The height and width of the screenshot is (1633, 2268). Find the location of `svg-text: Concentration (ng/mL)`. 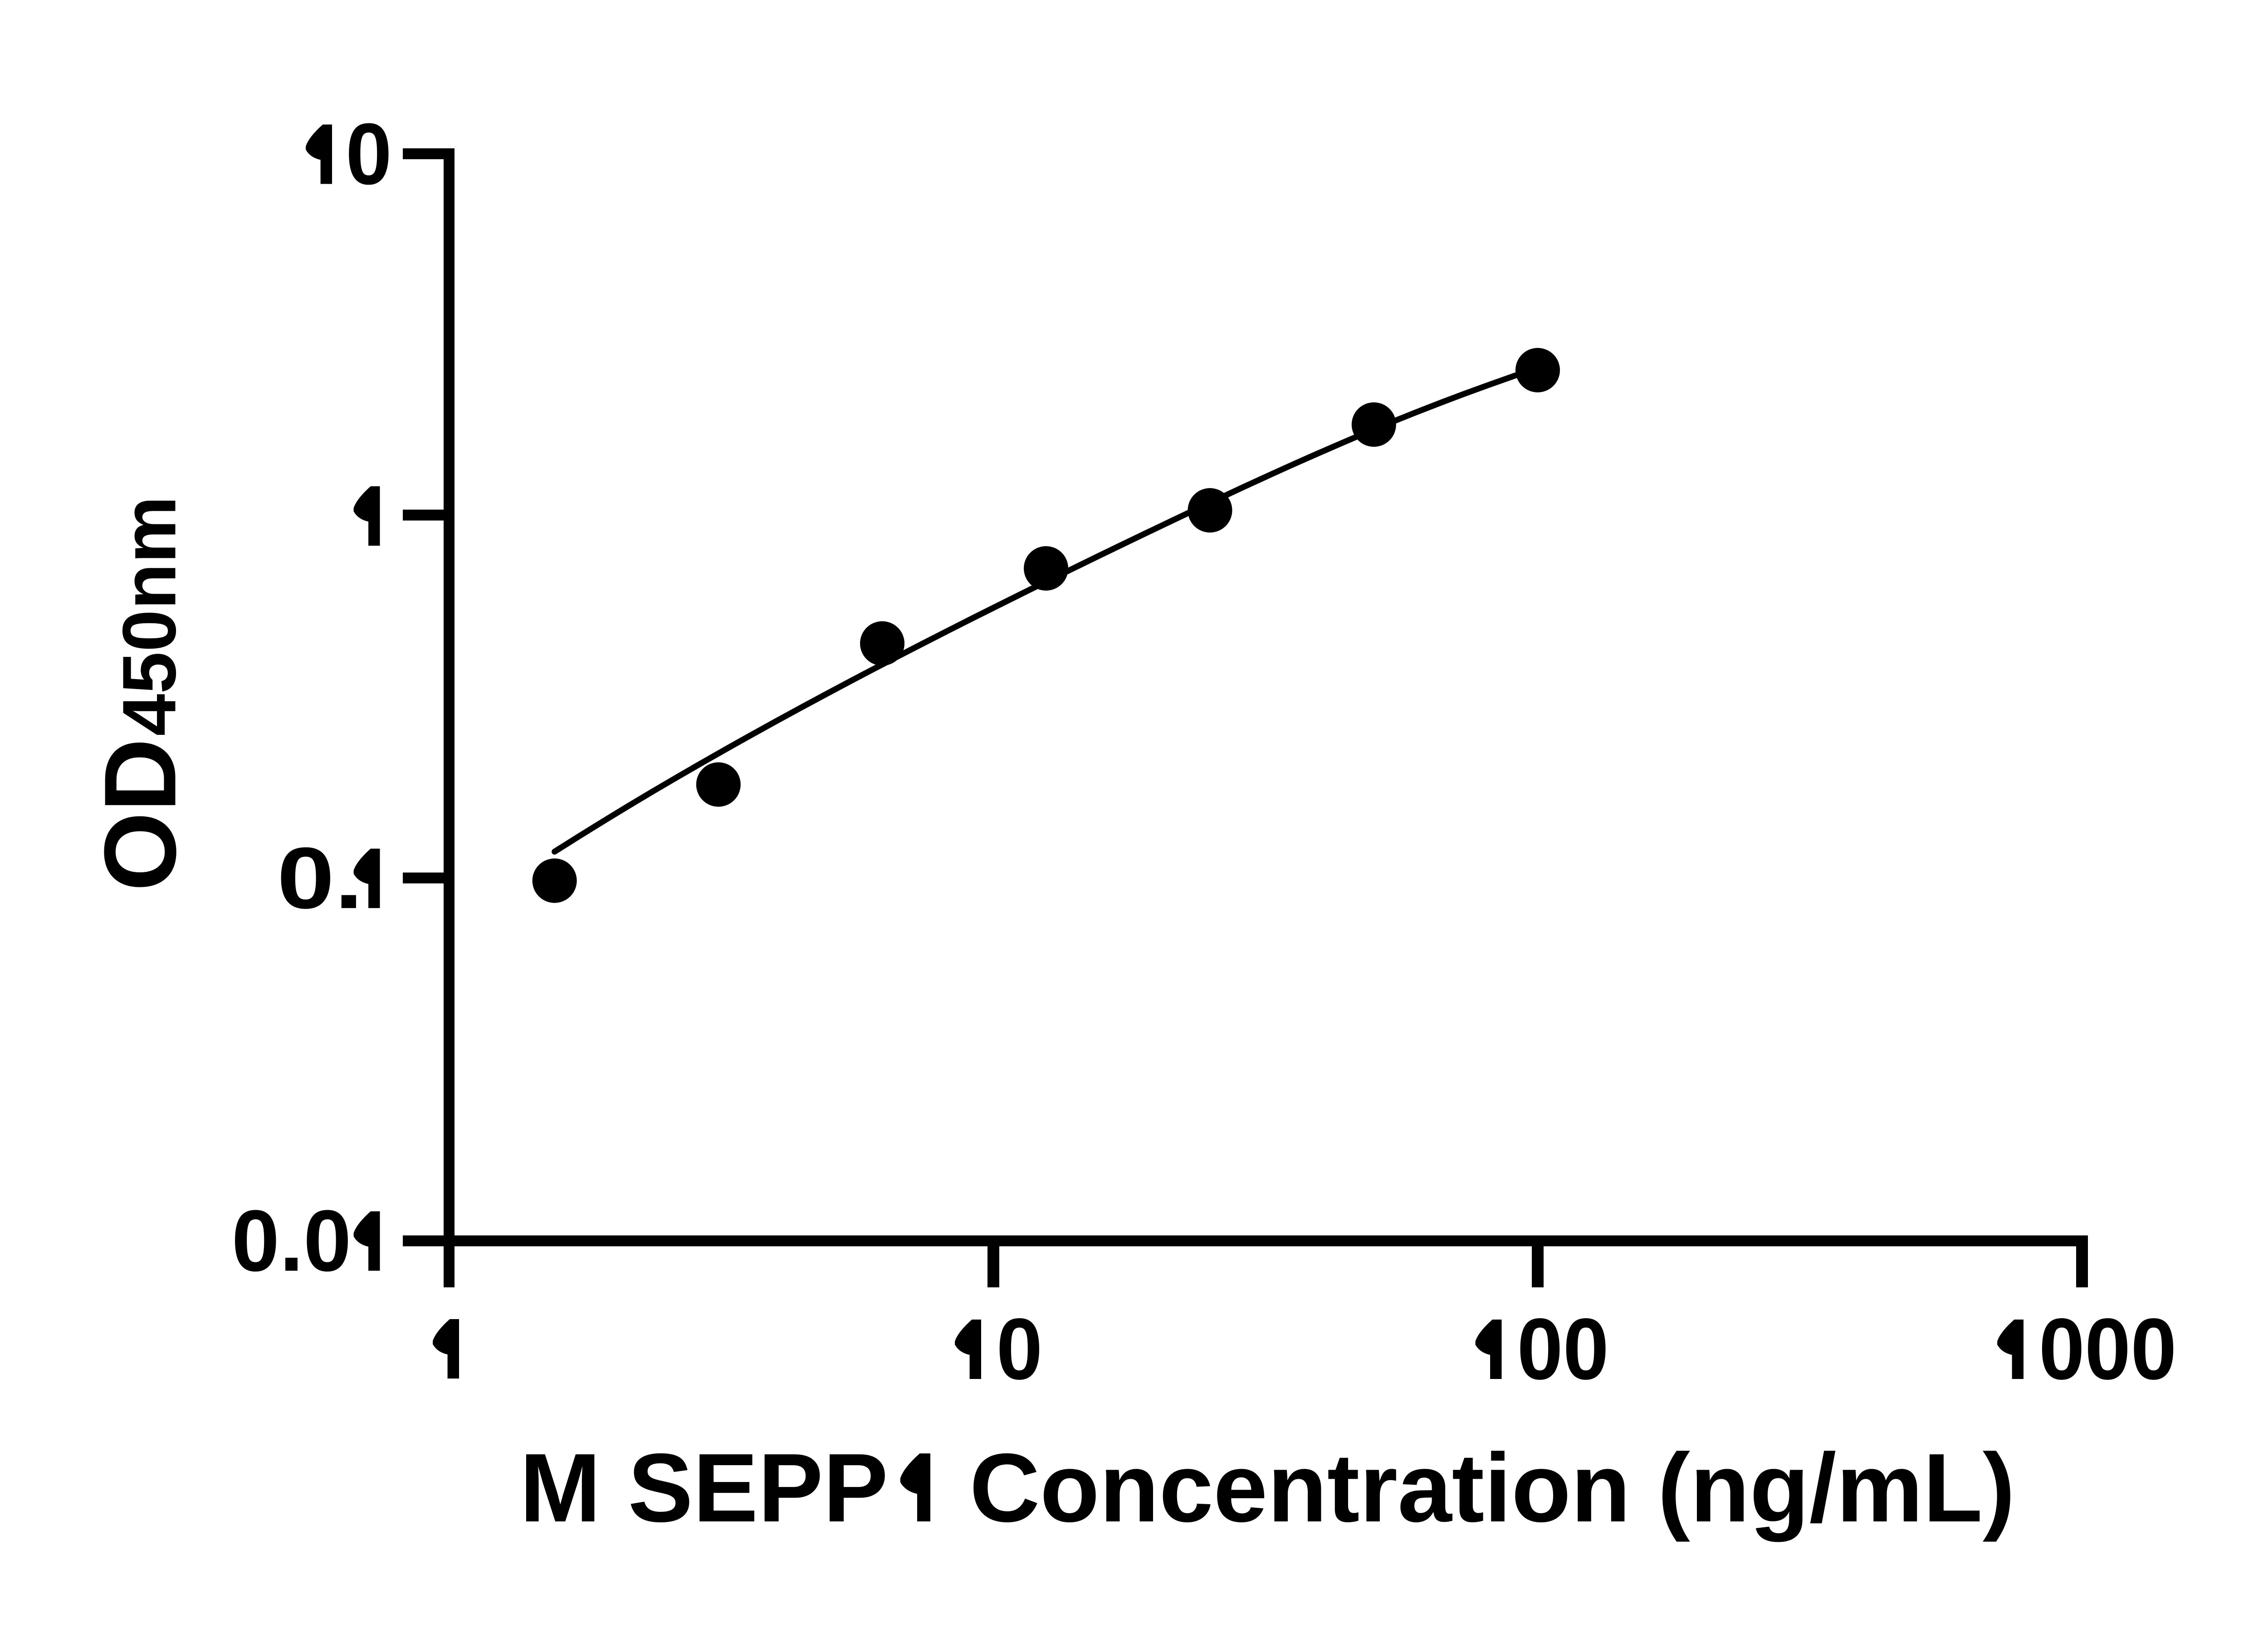

svg-text: Concentration (ng/mL) is located at coordinates (1492, 1487).